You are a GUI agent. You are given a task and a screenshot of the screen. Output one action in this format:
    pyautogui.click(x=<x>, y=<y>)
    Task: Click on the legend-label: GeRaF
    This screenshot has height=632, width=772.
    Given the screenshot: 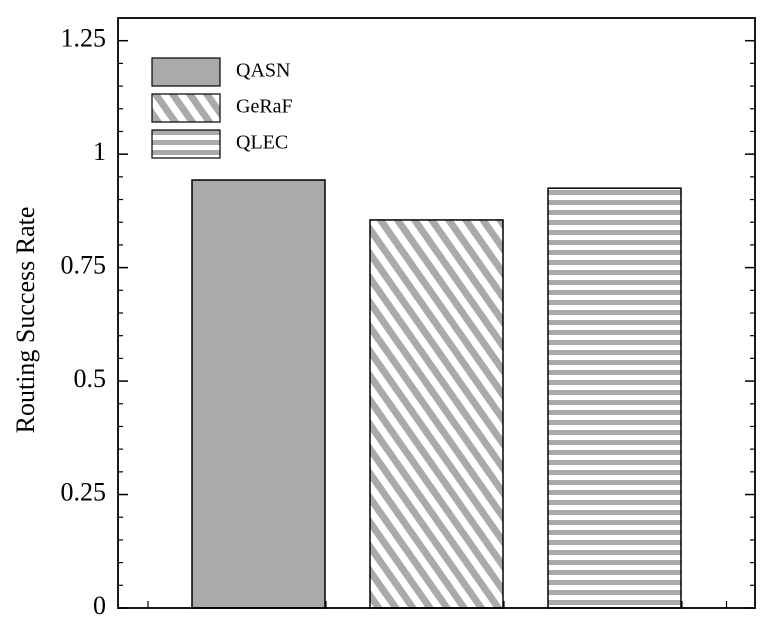 What is the action you would take?
    pyautogui.click(x=264, y=107)
    